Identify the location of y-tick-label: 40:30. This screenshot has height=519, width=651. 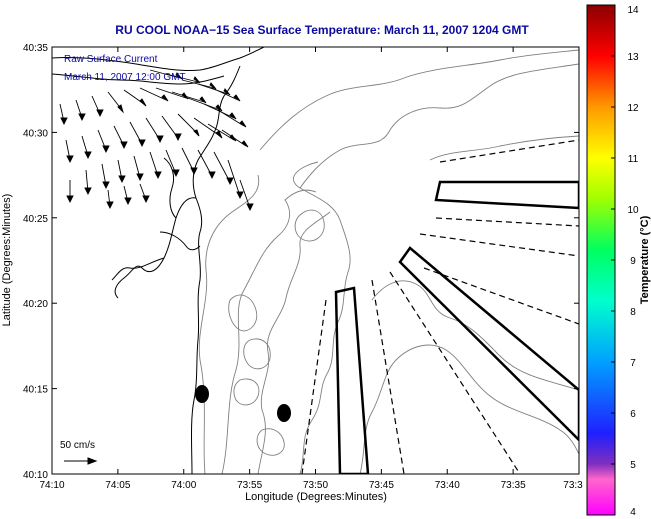
(35, 133).